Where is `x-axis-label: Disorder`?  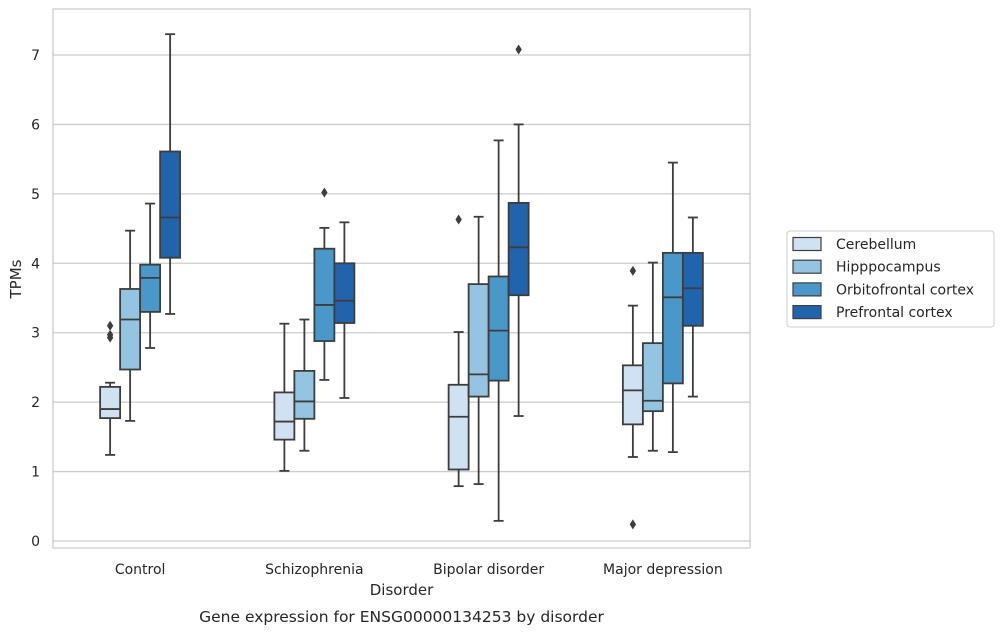
x-axis-label: Disorder is located at coordinates (402, 590).